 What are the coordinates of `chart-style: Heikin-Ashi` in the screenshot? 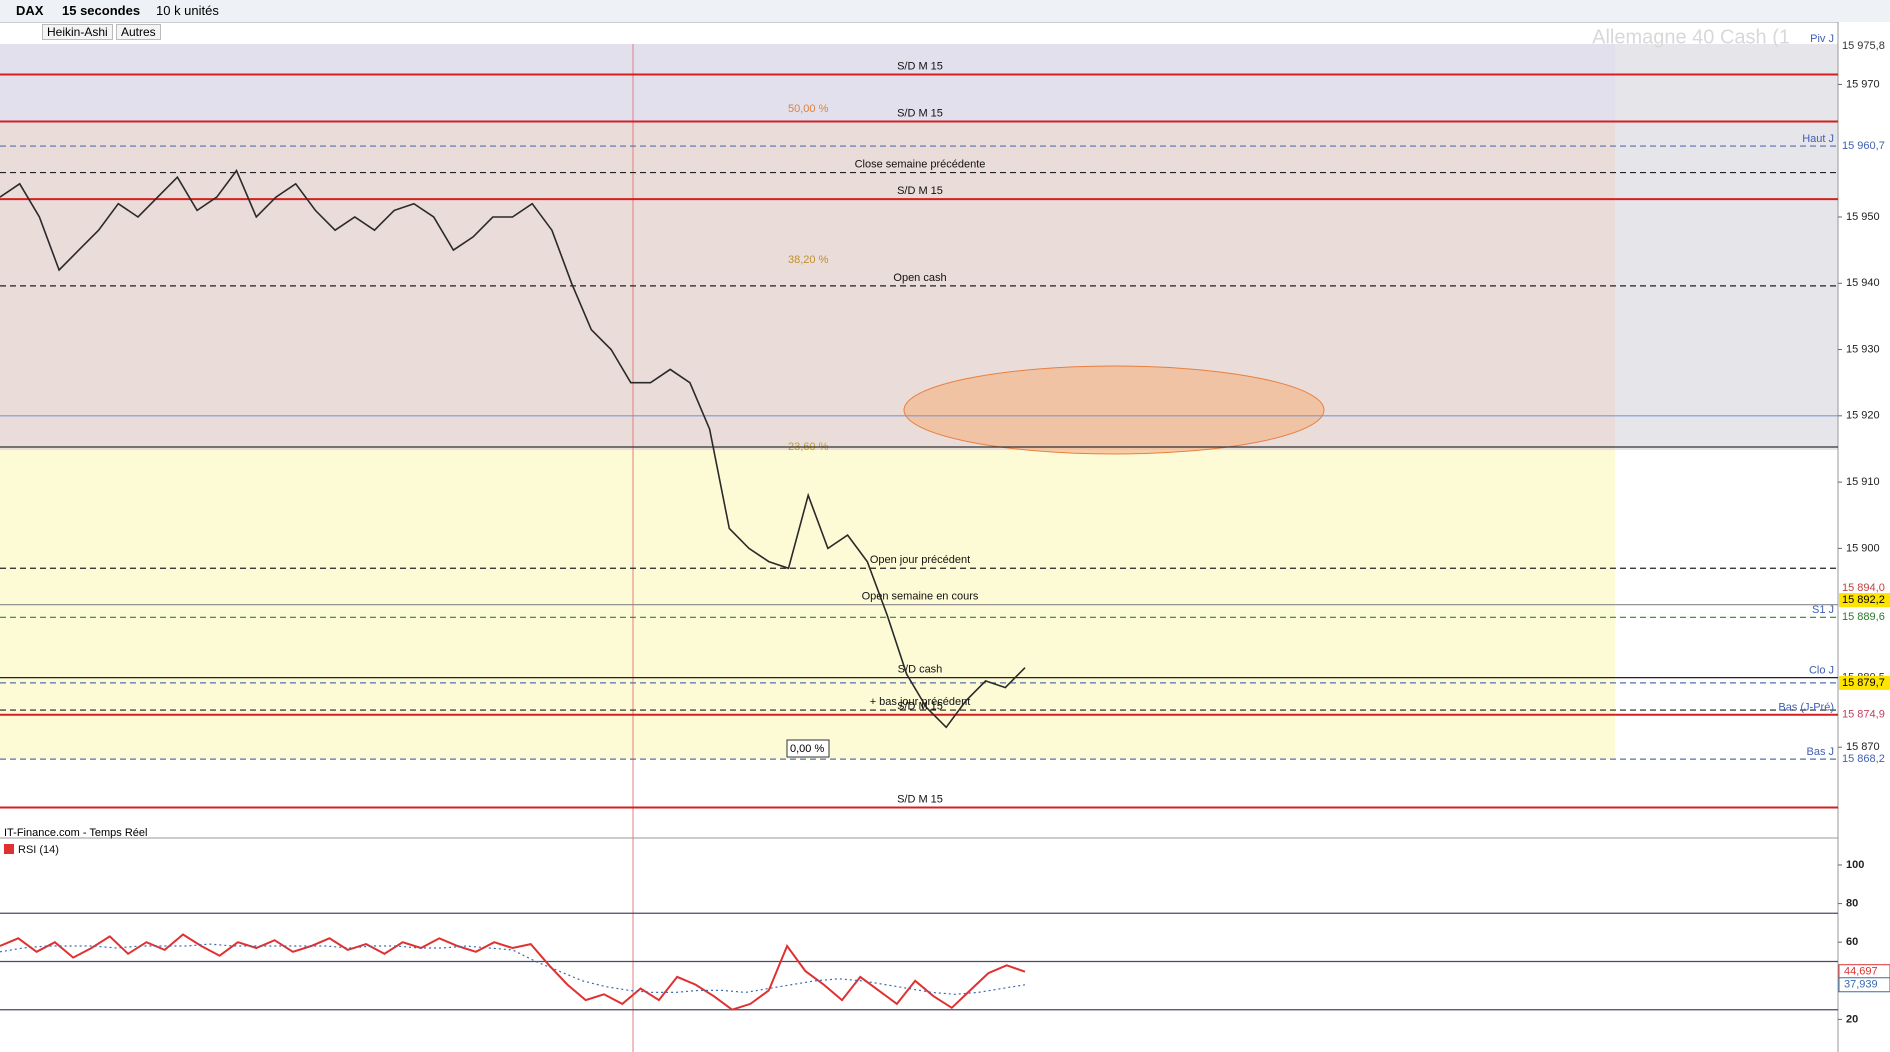 It's located at (77, 32).